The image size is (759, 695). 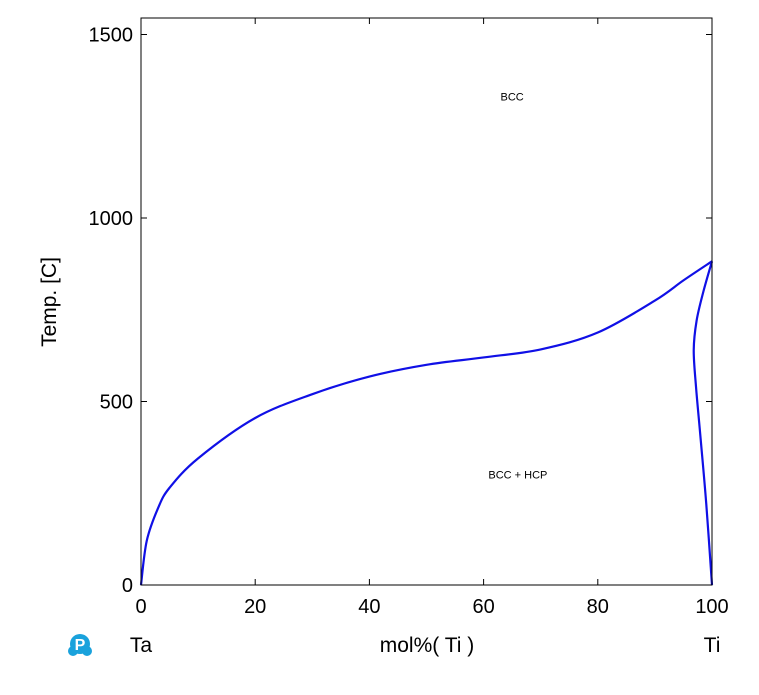 I want to click on x-tick-label: 40, so click(x=369, y=607).